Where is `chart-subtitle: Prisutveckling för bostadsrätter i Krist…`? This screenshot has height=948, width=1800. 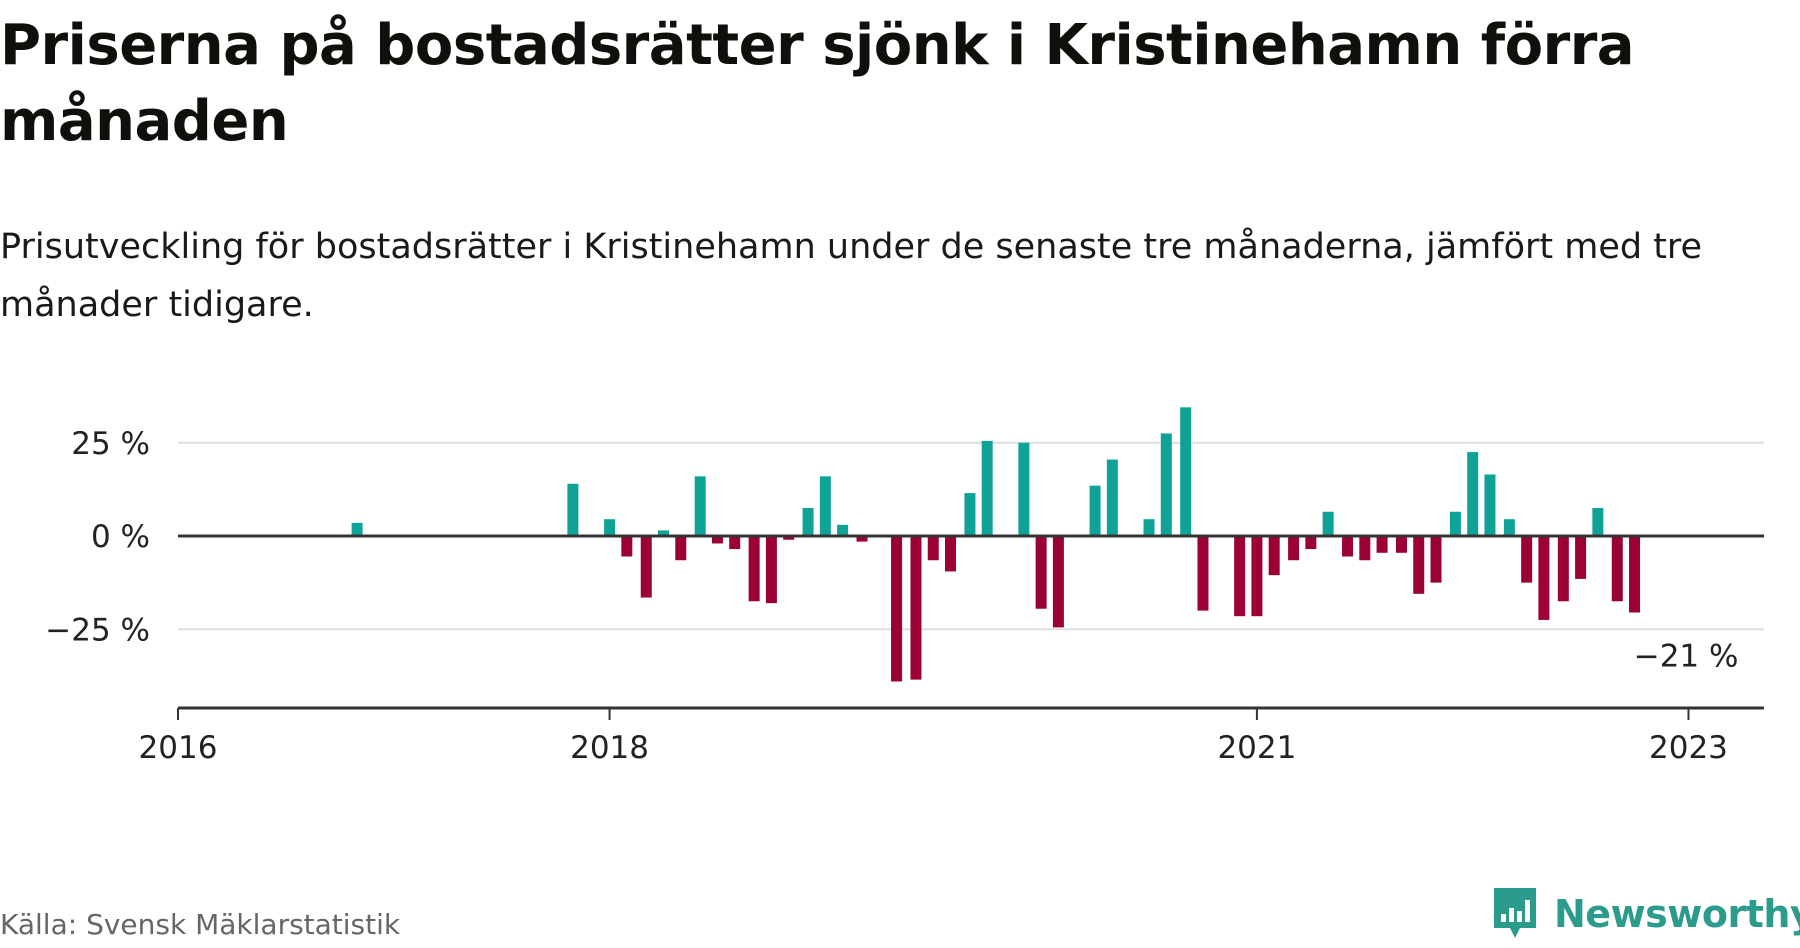
chart-subtitle: Prisutveckling för bostadsrätter i Krist… is located at coordinates (851, 276).